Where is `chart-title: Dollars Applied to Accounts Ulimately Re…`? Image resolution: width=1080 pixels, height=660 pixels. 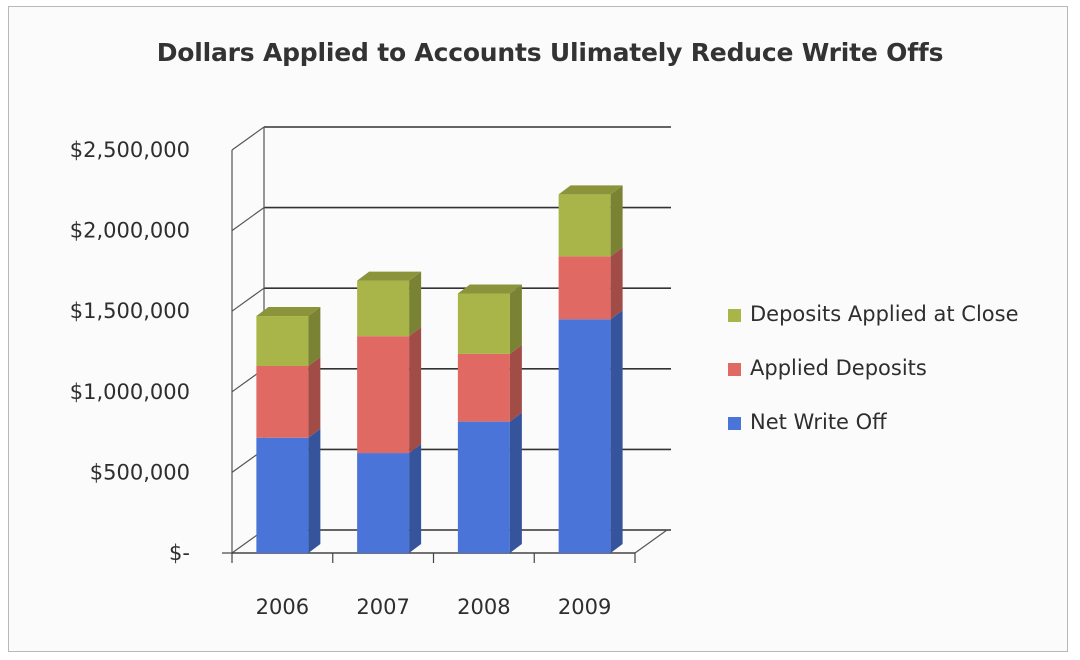
chart-title: Dollars Applied to Accounts Ulimately Re… is located at coordinates (550, 52).